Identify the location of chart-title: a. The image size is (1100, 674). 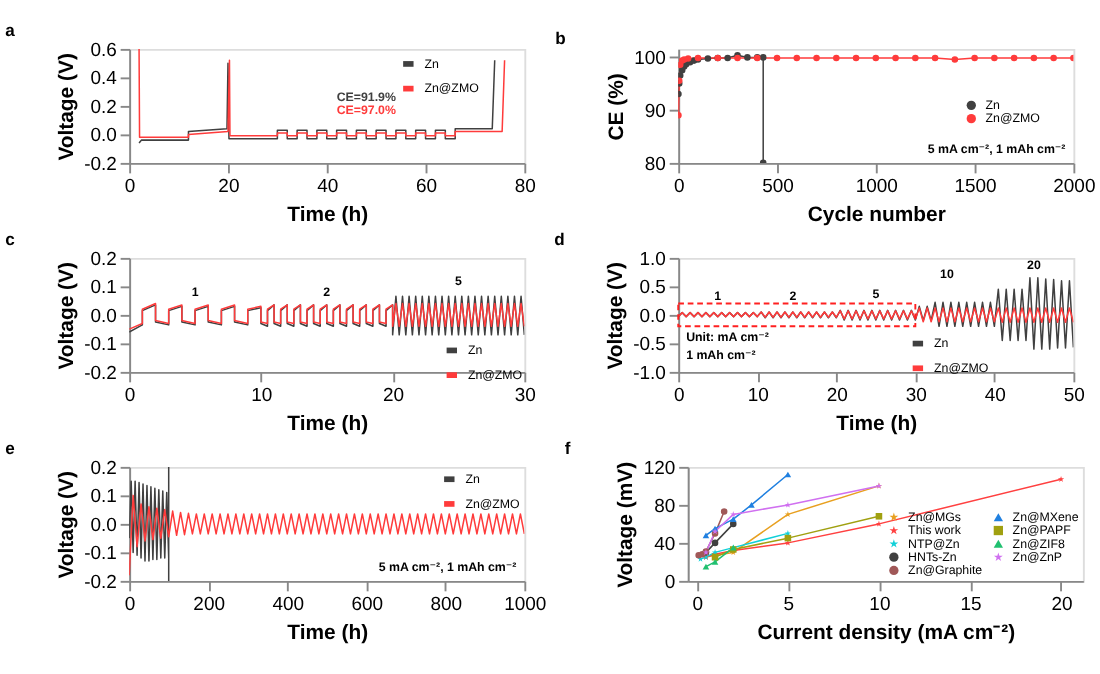
(10, 29).